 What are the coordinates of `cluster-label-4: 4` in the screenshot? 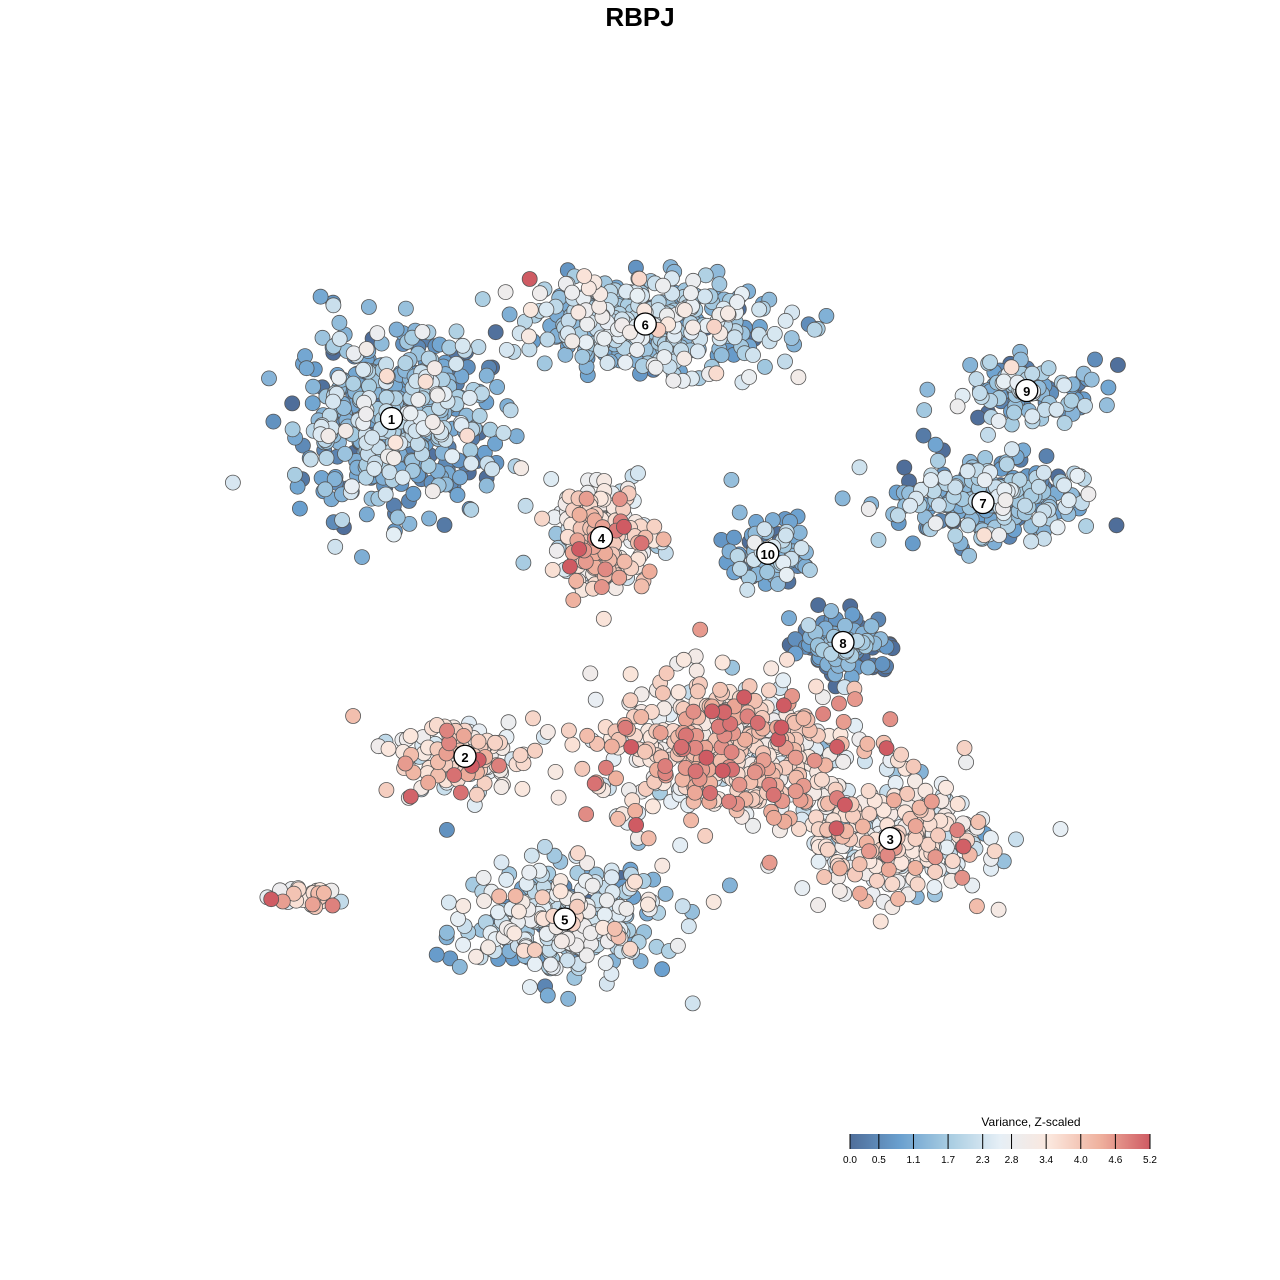 It's located at (601, 537).